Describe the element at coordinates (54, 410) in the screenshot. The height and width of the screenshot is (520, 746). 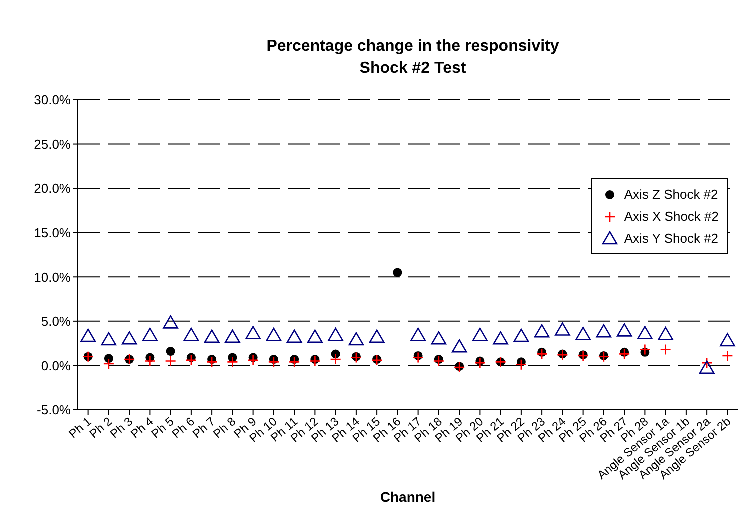
I see `y-tick-label: -5.0%` at that location.